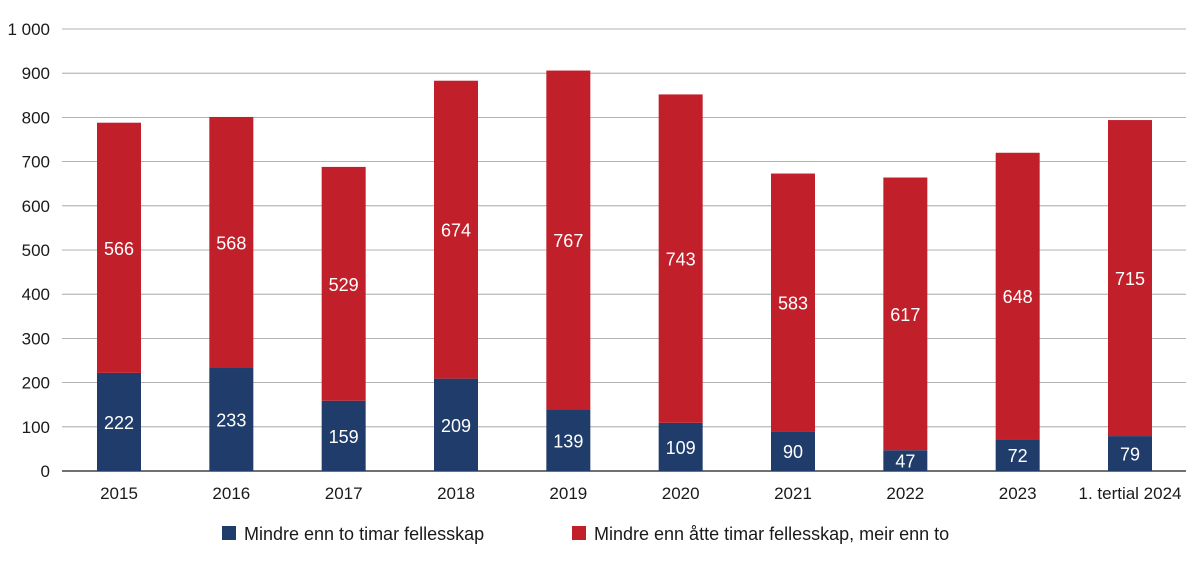  Describe the element at coordinates (1018, 493) in the screenshot. I see `x-tick-label: 2023` at that location.